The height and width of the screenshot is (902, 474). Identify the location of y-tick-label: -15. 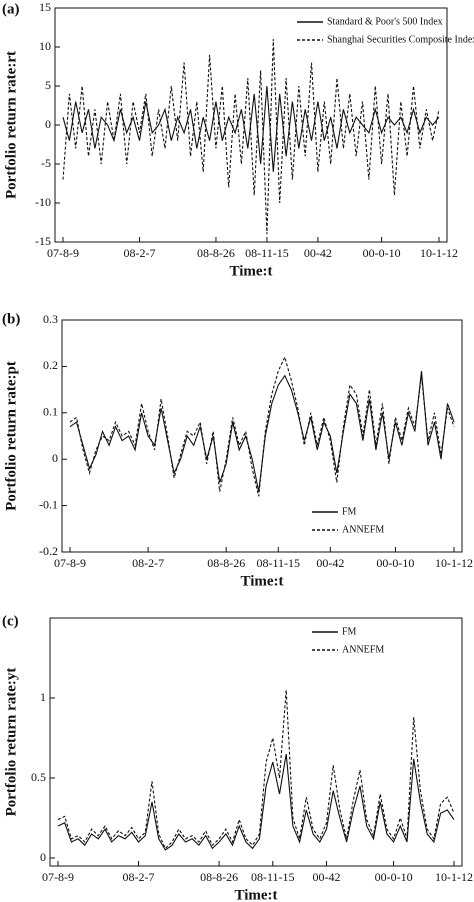
(43, 241).